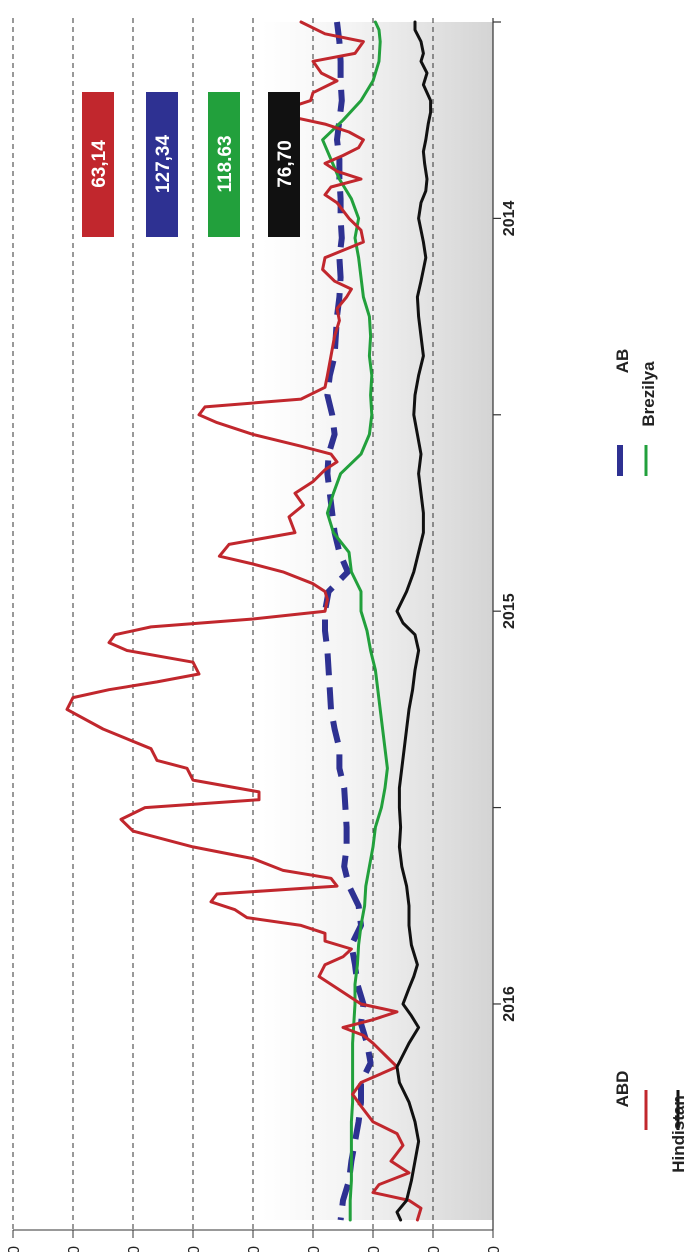 This screenshot has width=692, height=1252. I want to click on y-tick-label-250: 250, so click(194, 1249).